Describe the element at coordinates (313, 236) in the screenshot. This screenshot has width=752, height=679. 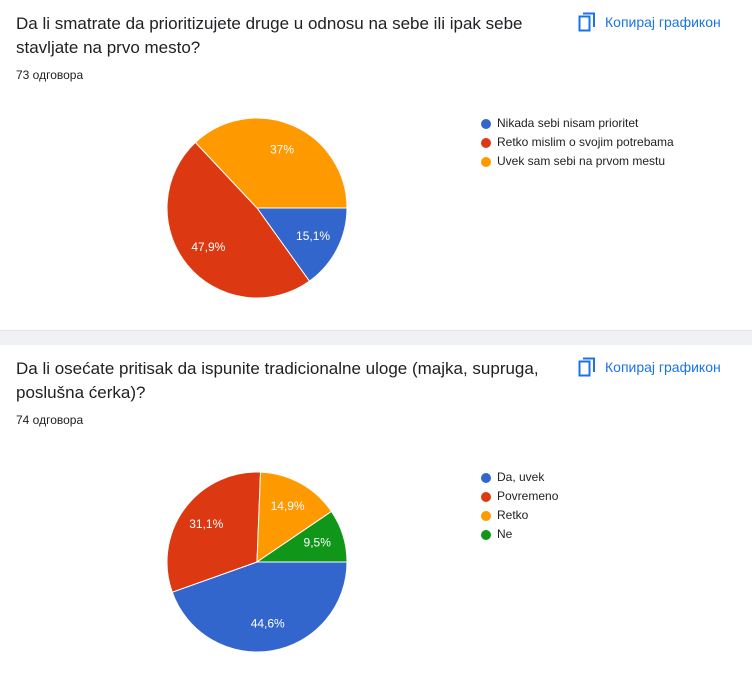
I see `slice-label: 15,1%` at that location.